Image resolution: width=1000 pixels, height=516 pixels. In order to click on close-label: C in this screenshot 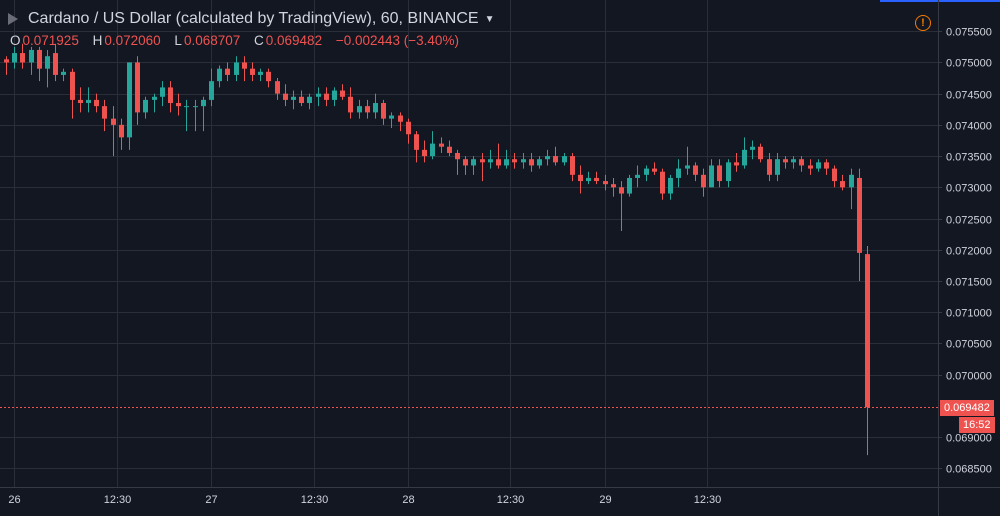, I will do `click(259, 40)`.